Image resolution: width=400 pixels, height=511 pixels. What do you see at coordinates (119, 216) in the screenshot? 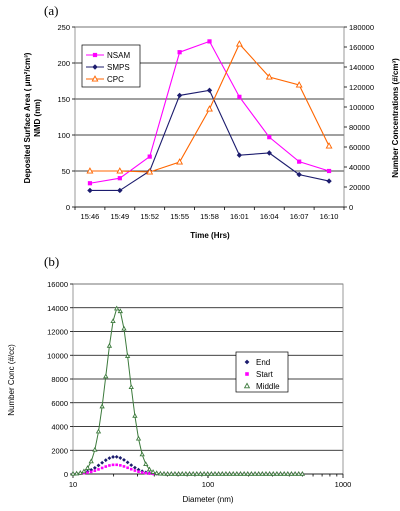
I see `chart-a-x-tick-label: 15:49` at bounding box center [119, 216].